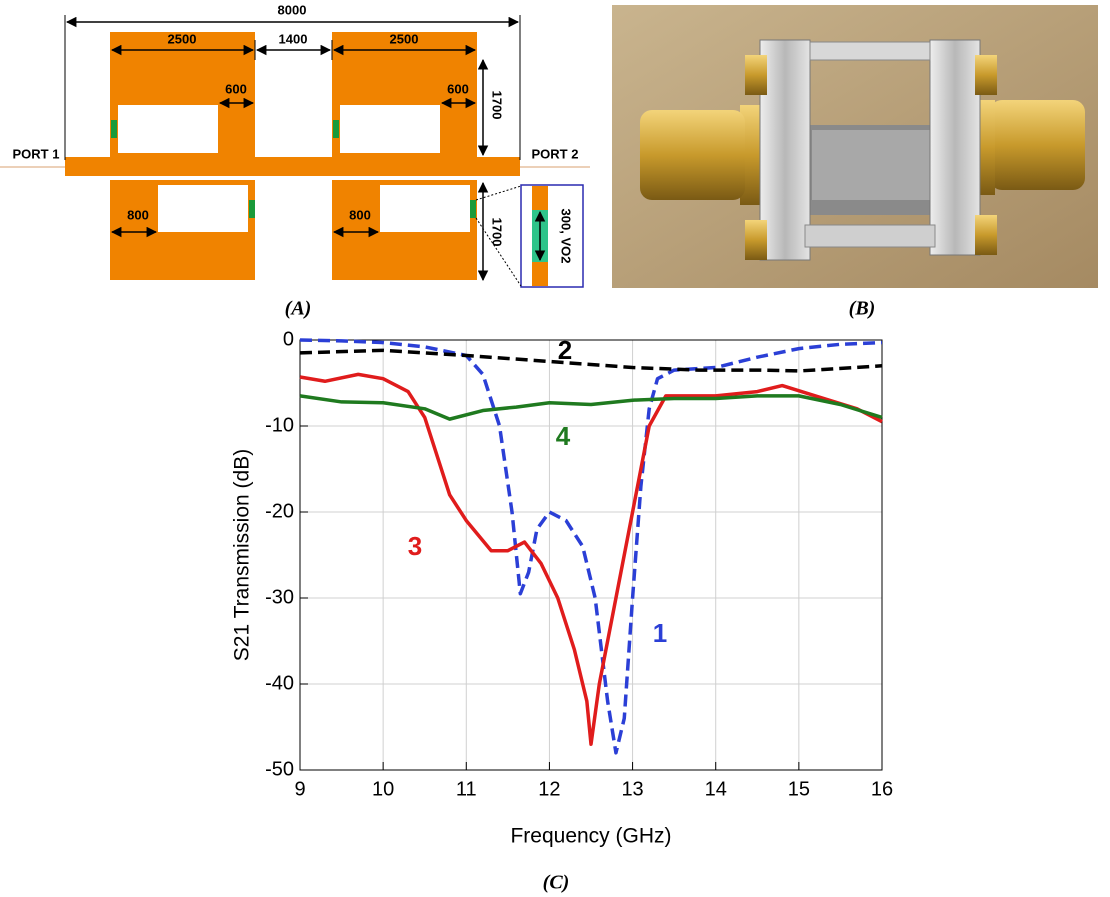 This screenshot has height=897, width=1110. Describe the element at coordinates (288, 339) in the screenshot. I see `y-tick-label: 0` at that location.